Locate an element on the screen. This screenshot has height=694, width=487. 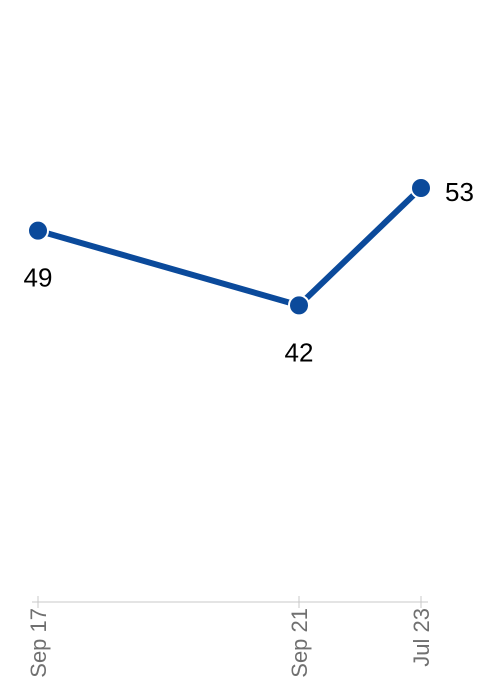
x-tick-label: Jul 23 is located at coordinates (421, 637).